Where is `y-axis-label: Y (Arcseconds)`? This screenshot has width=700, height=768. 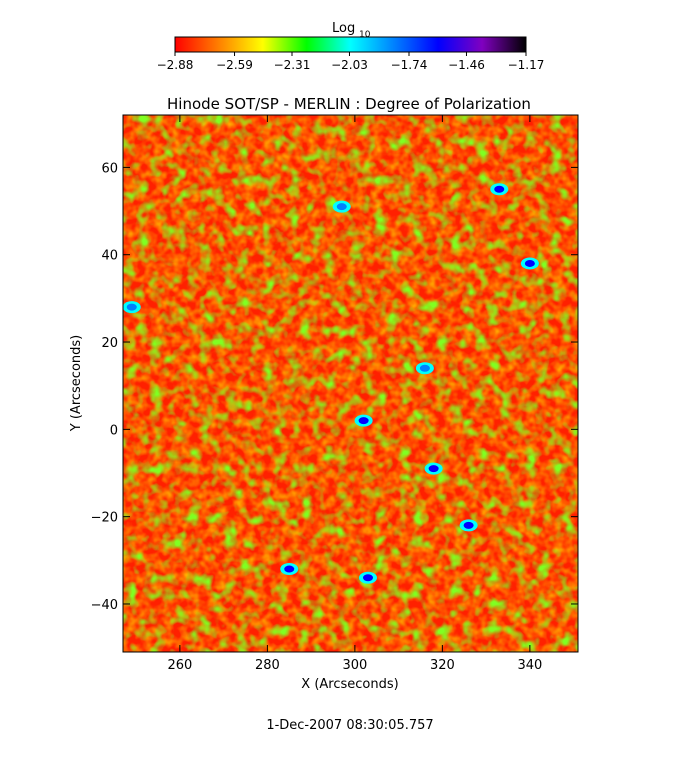
y-axis-label: Y (Arcseconds) is located at coordinates (76, 383).